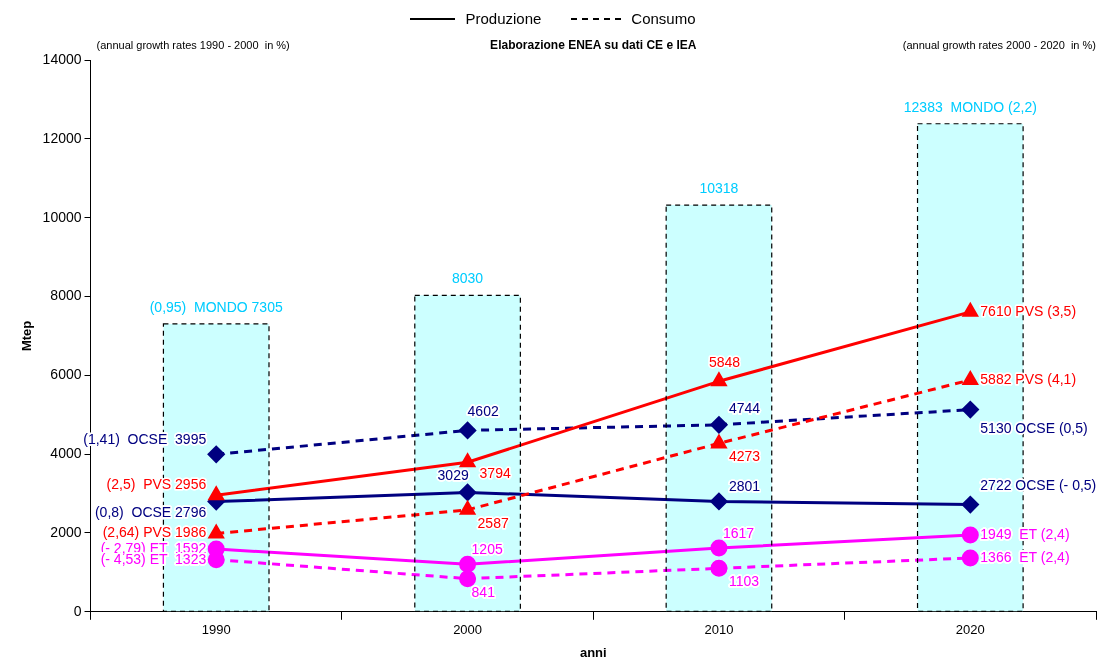  I want to click on data-label: 2801, so click(744, 486).